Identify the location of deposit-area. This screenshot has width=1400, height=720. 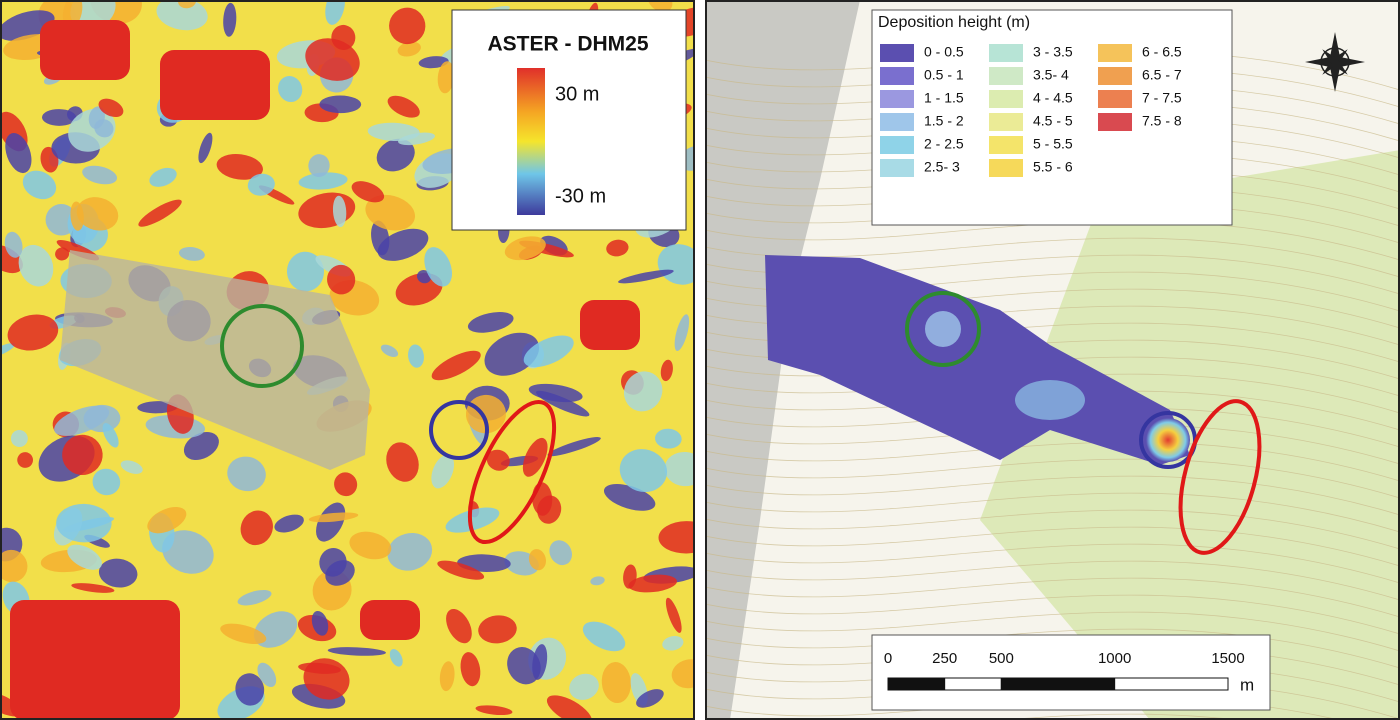
(215, 360).